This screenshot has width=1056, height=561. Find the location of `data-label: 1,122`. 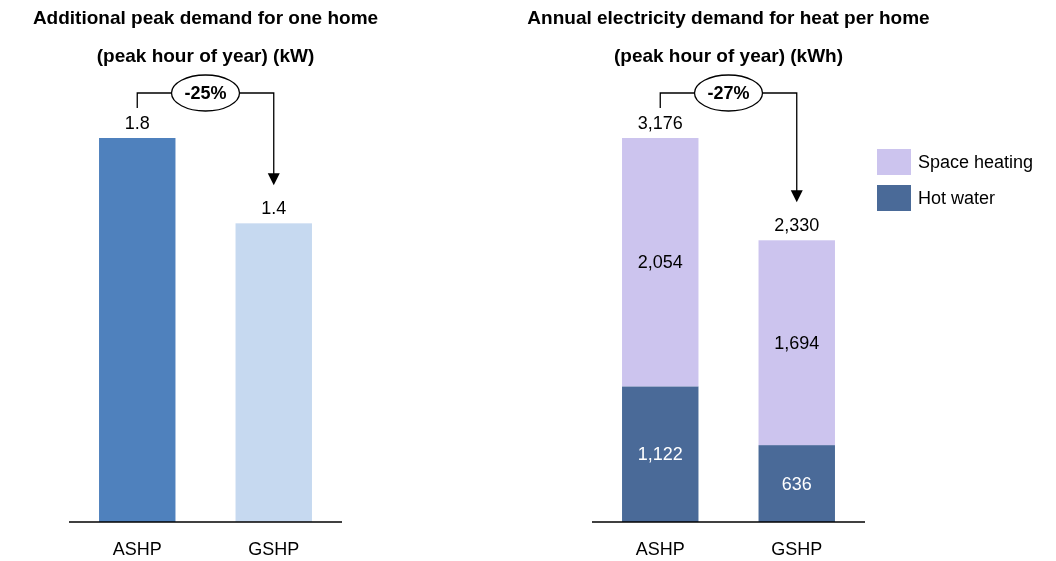

data-label: 1,122 is located at coordinates (660, 454).